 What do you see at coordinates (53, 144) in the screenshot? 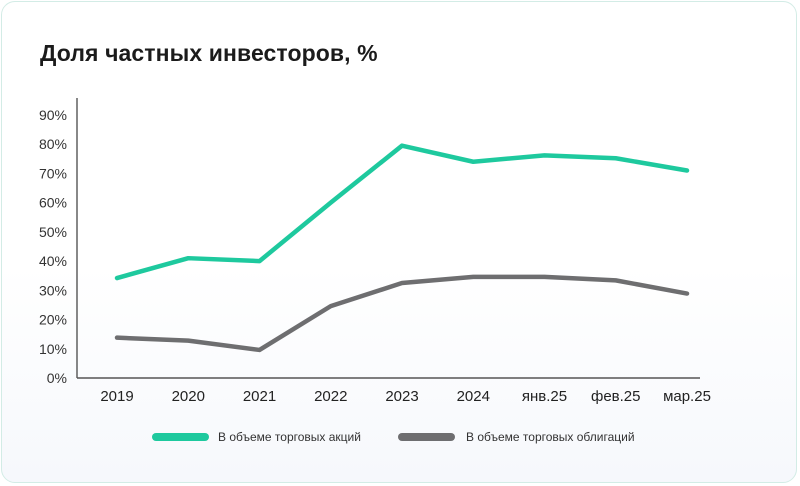
I see `y-tick-label: 80%` at bounding box center [53, 144].